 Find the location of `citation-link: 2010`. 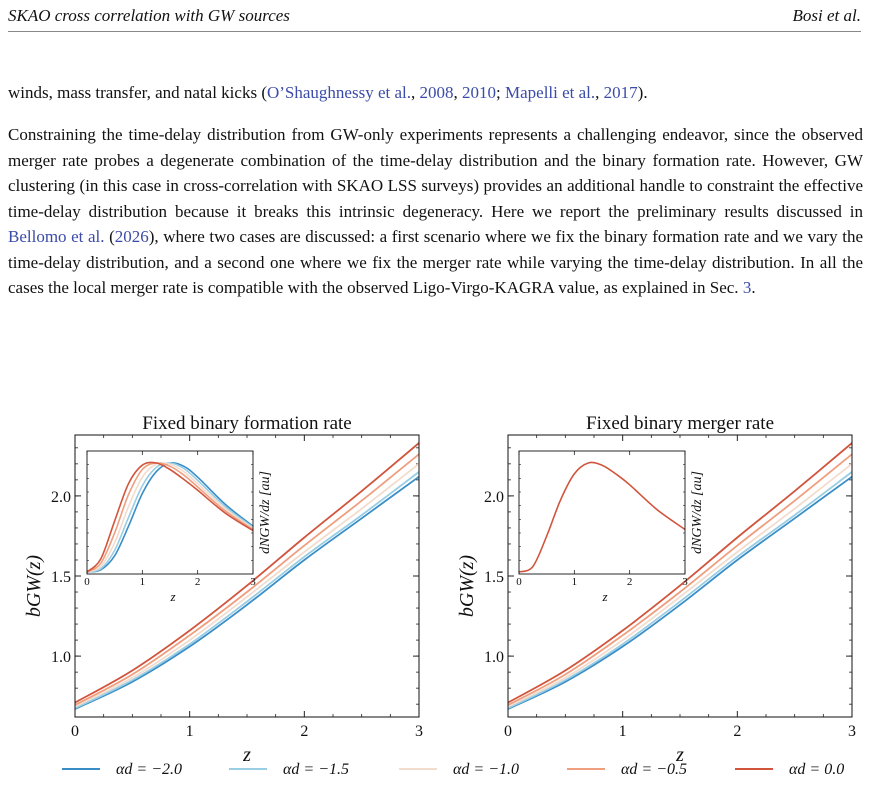

citation-link: 2010 is located at coordinates (479, 92).